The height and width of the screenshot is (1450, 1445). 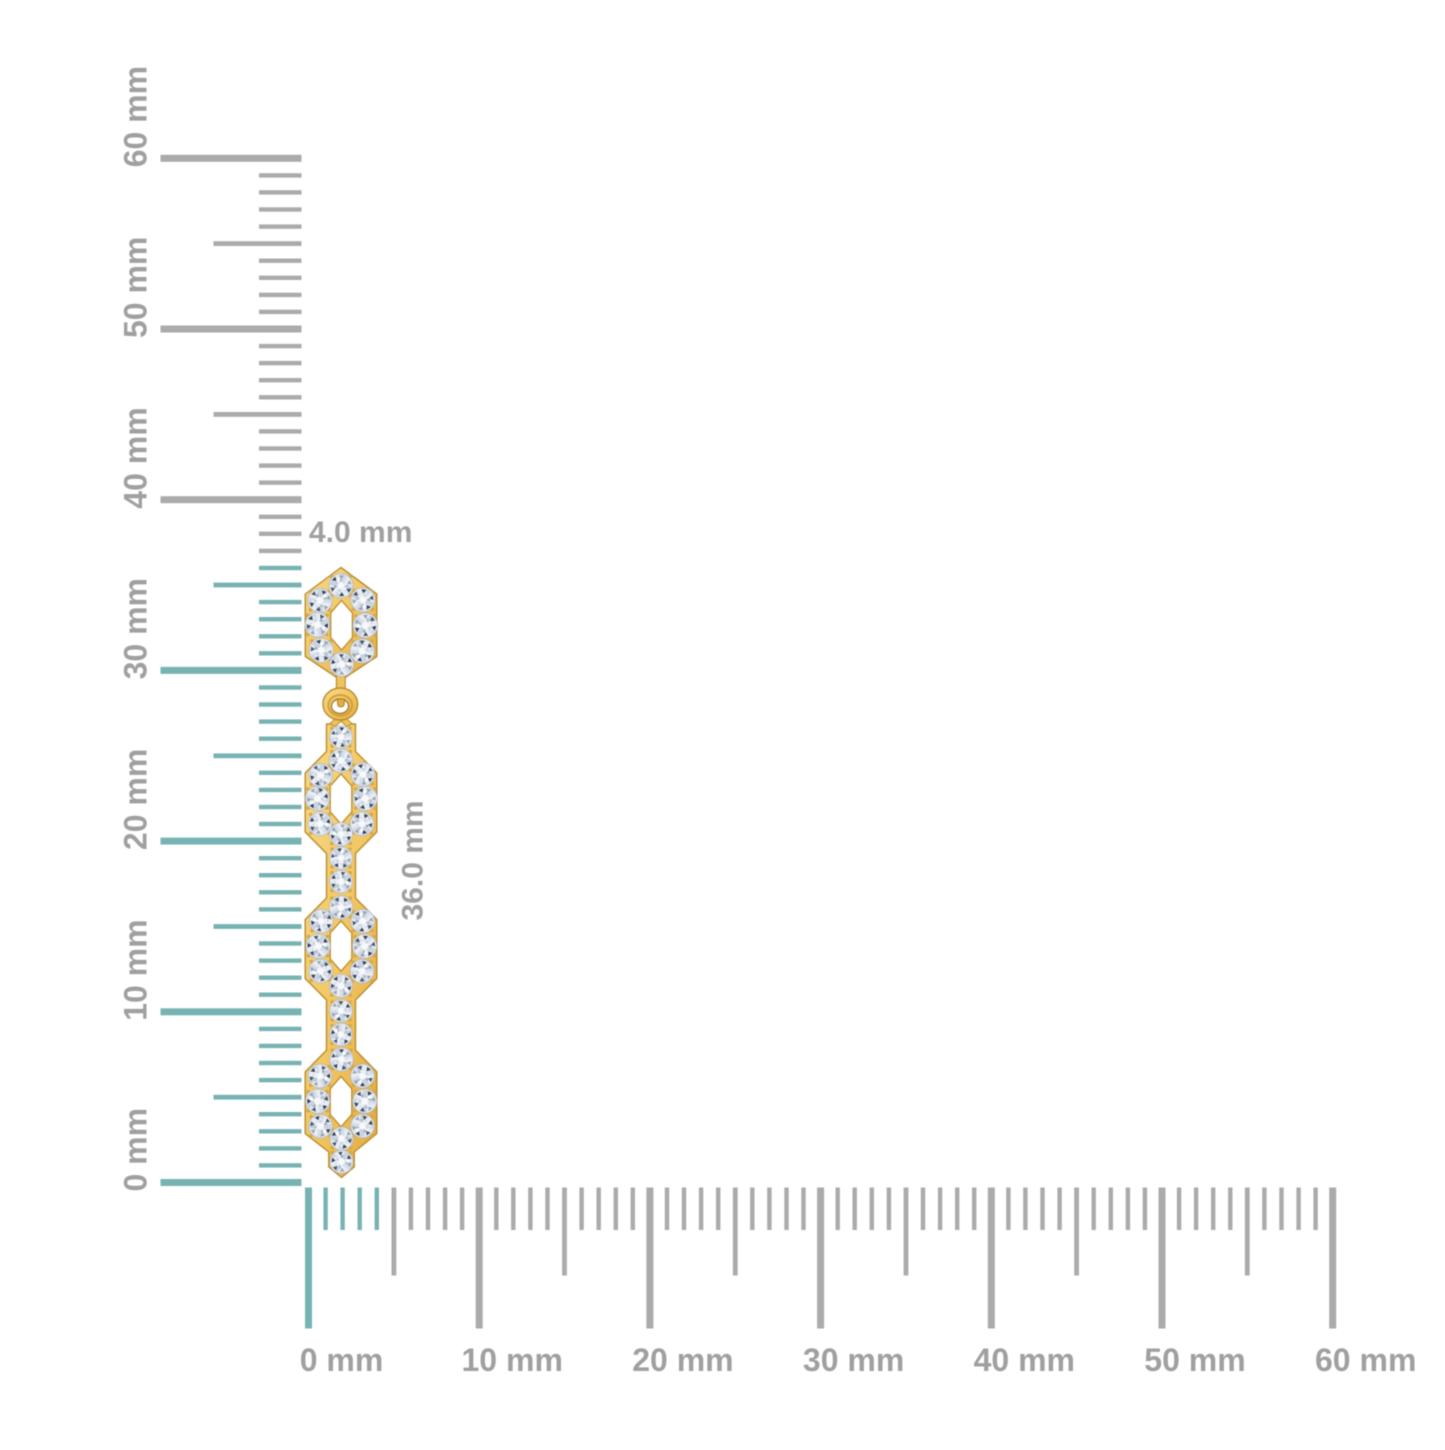 What do you see at coordinates (360, 532) in the screenshot?
I see `svg-text: 4.0 mm` at bounding box center [360, 532].